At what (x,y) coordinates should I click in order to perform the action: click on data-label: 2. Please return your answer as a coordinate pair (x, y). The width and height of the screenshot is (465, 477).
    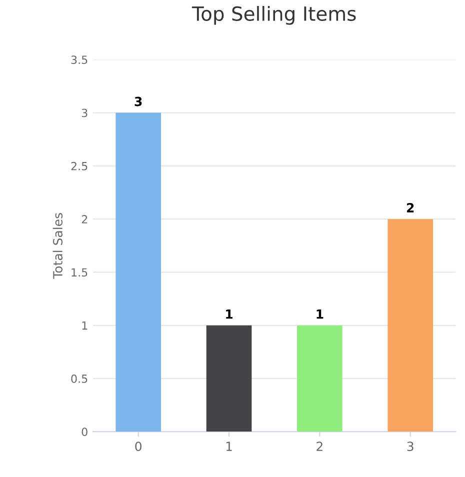
    Looking at the image, I should click on (410, 207).